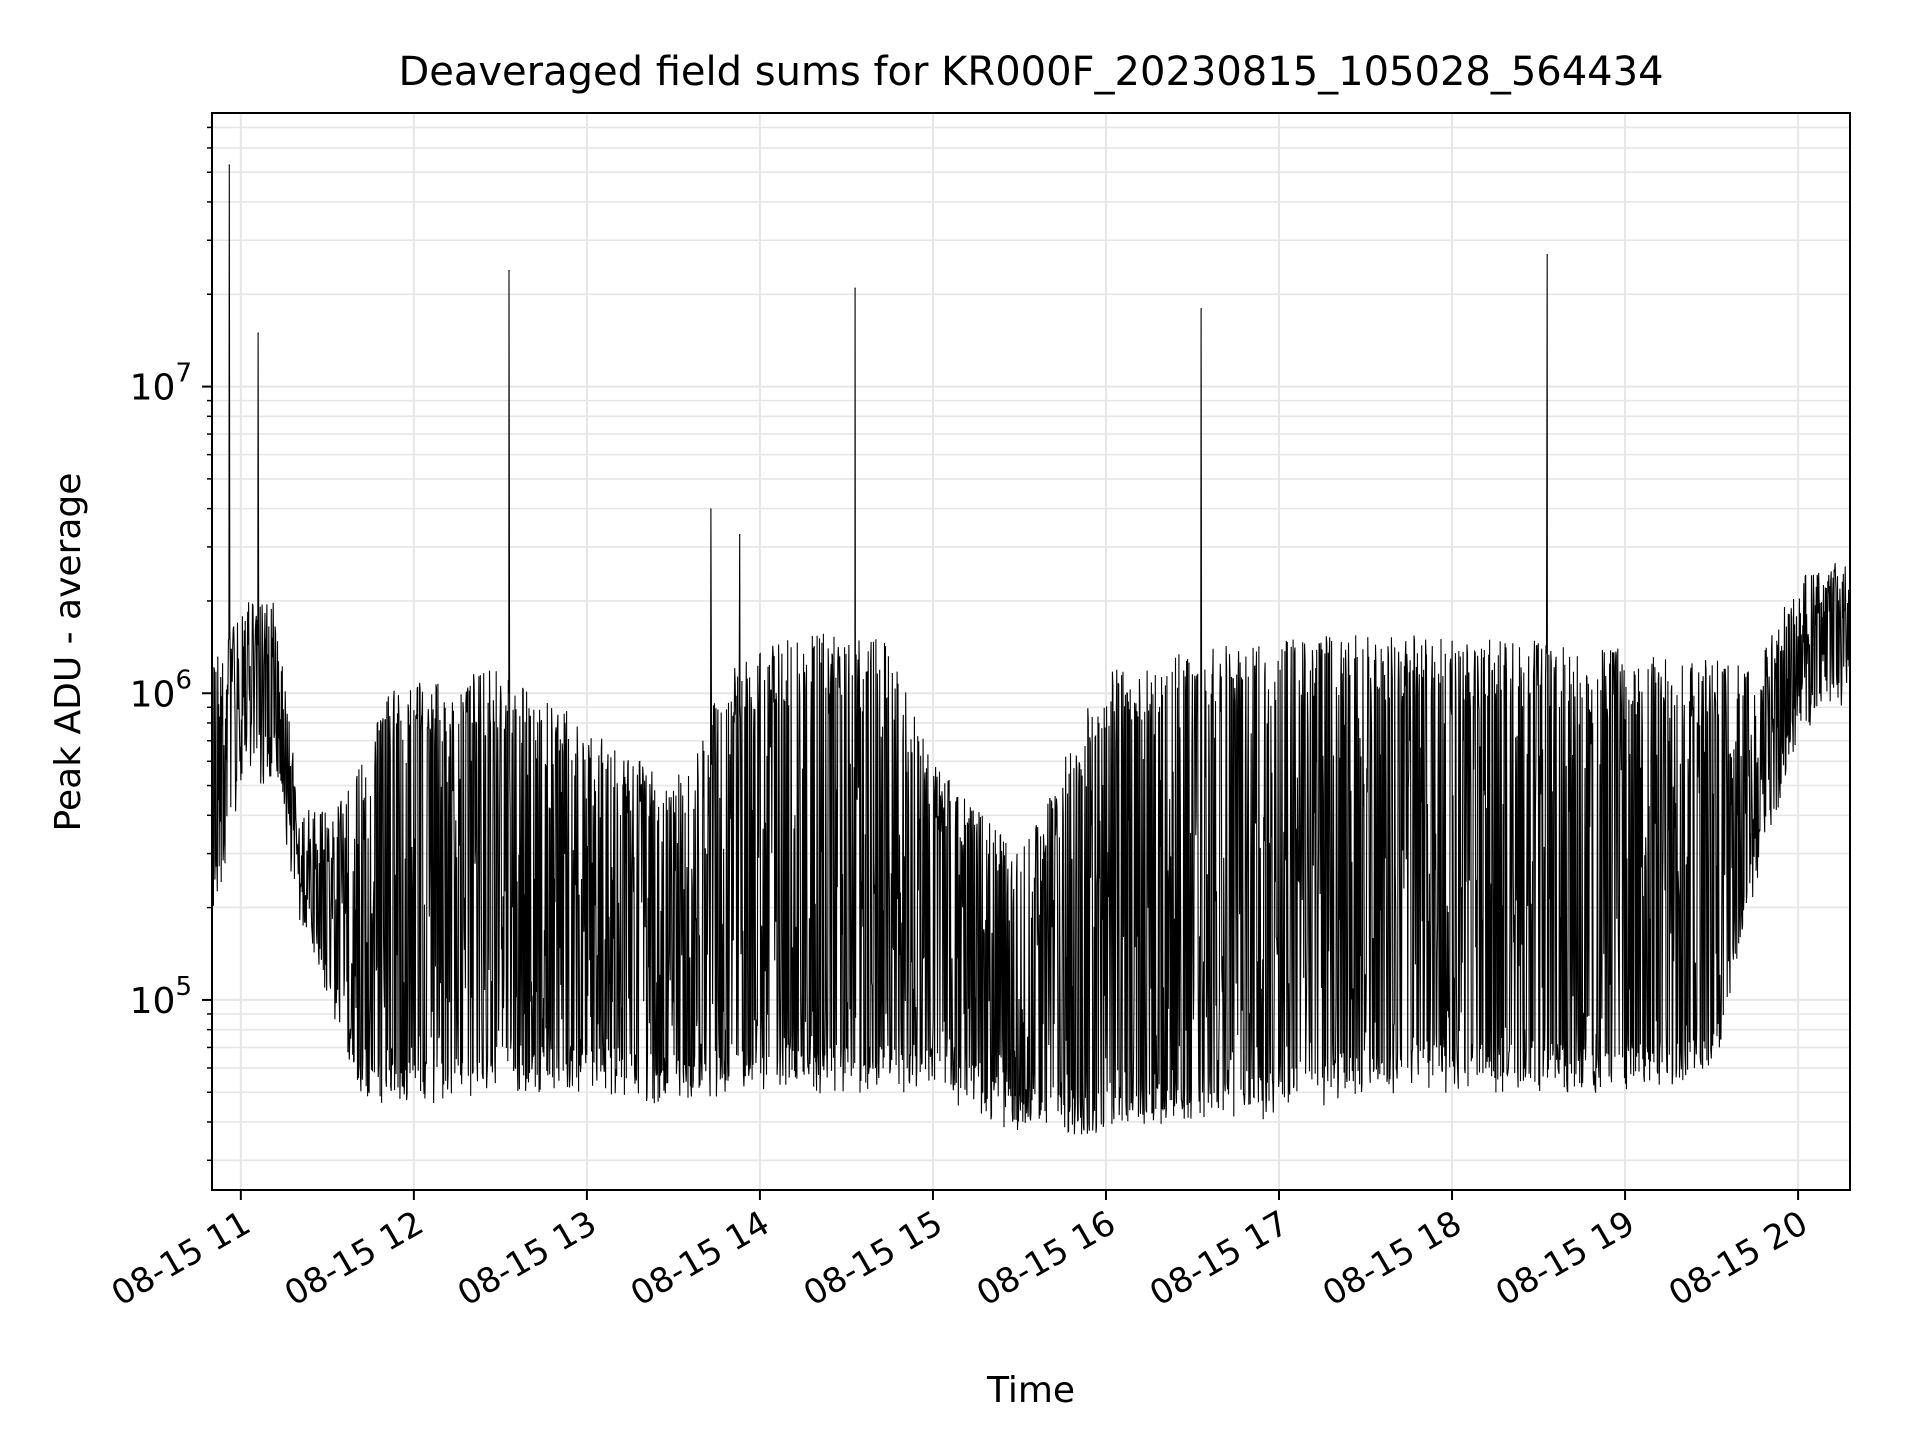  What do you see at coordinates (68, 652) in the screenshot?
I see `y-axis-label: Peak ADU - average` at bounding box center [68, 652].